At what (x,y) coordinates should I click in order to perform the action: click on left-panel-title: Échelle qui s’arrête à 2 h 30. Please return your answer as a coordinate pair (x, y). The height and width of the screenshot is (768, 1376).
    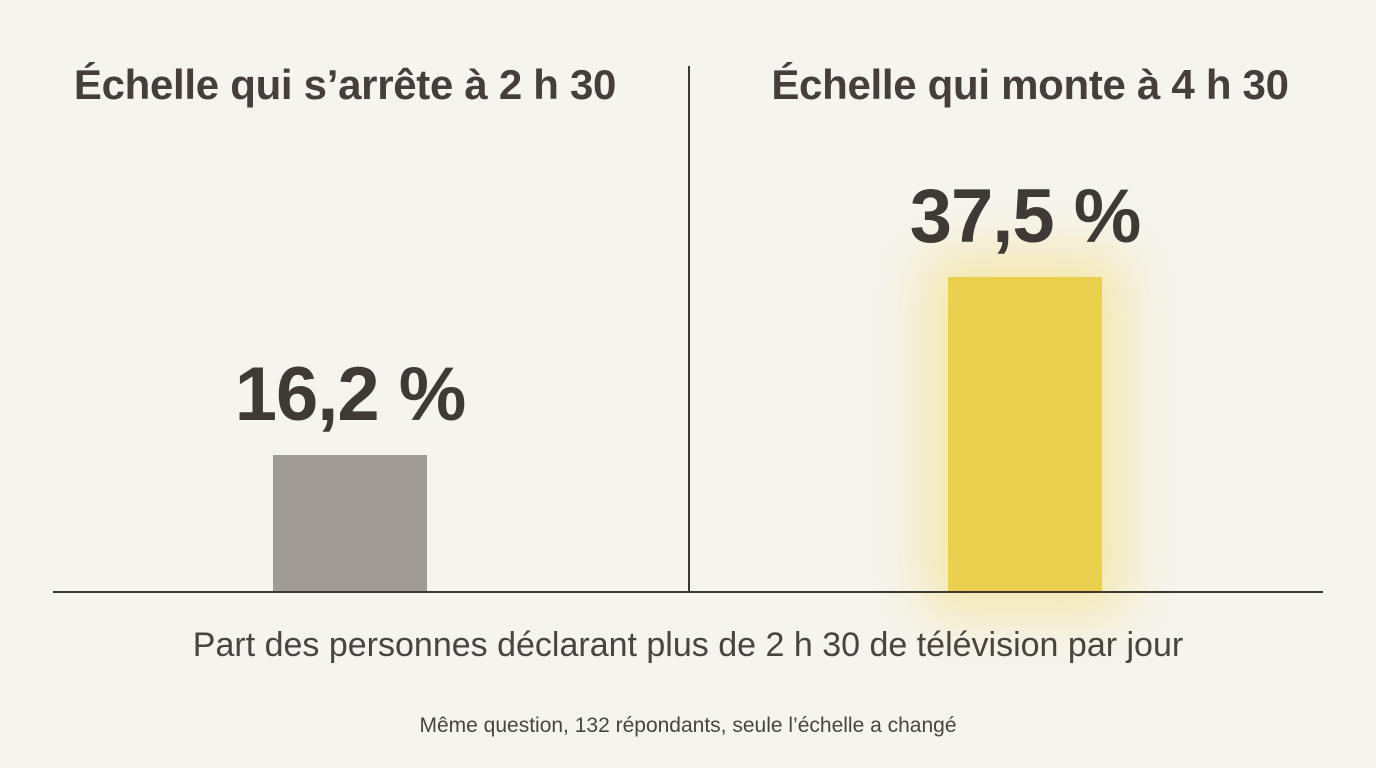
    Looking at the image, I should click on (345, 84).